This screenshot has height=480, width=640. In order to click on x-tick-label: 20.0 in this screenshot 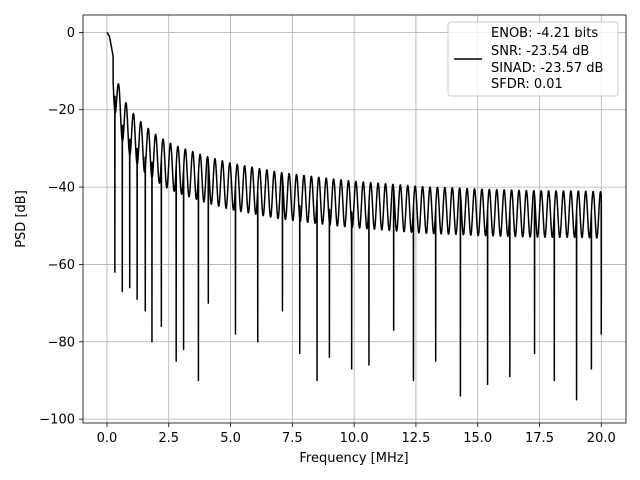, I will do `click(601, 438)`.